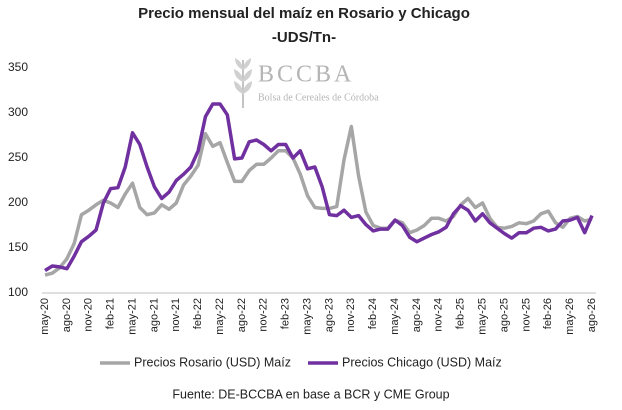  Describe the element at coordinates (373, 313) in the screenshot. I see `x-tick-label: feb-24` at that location.